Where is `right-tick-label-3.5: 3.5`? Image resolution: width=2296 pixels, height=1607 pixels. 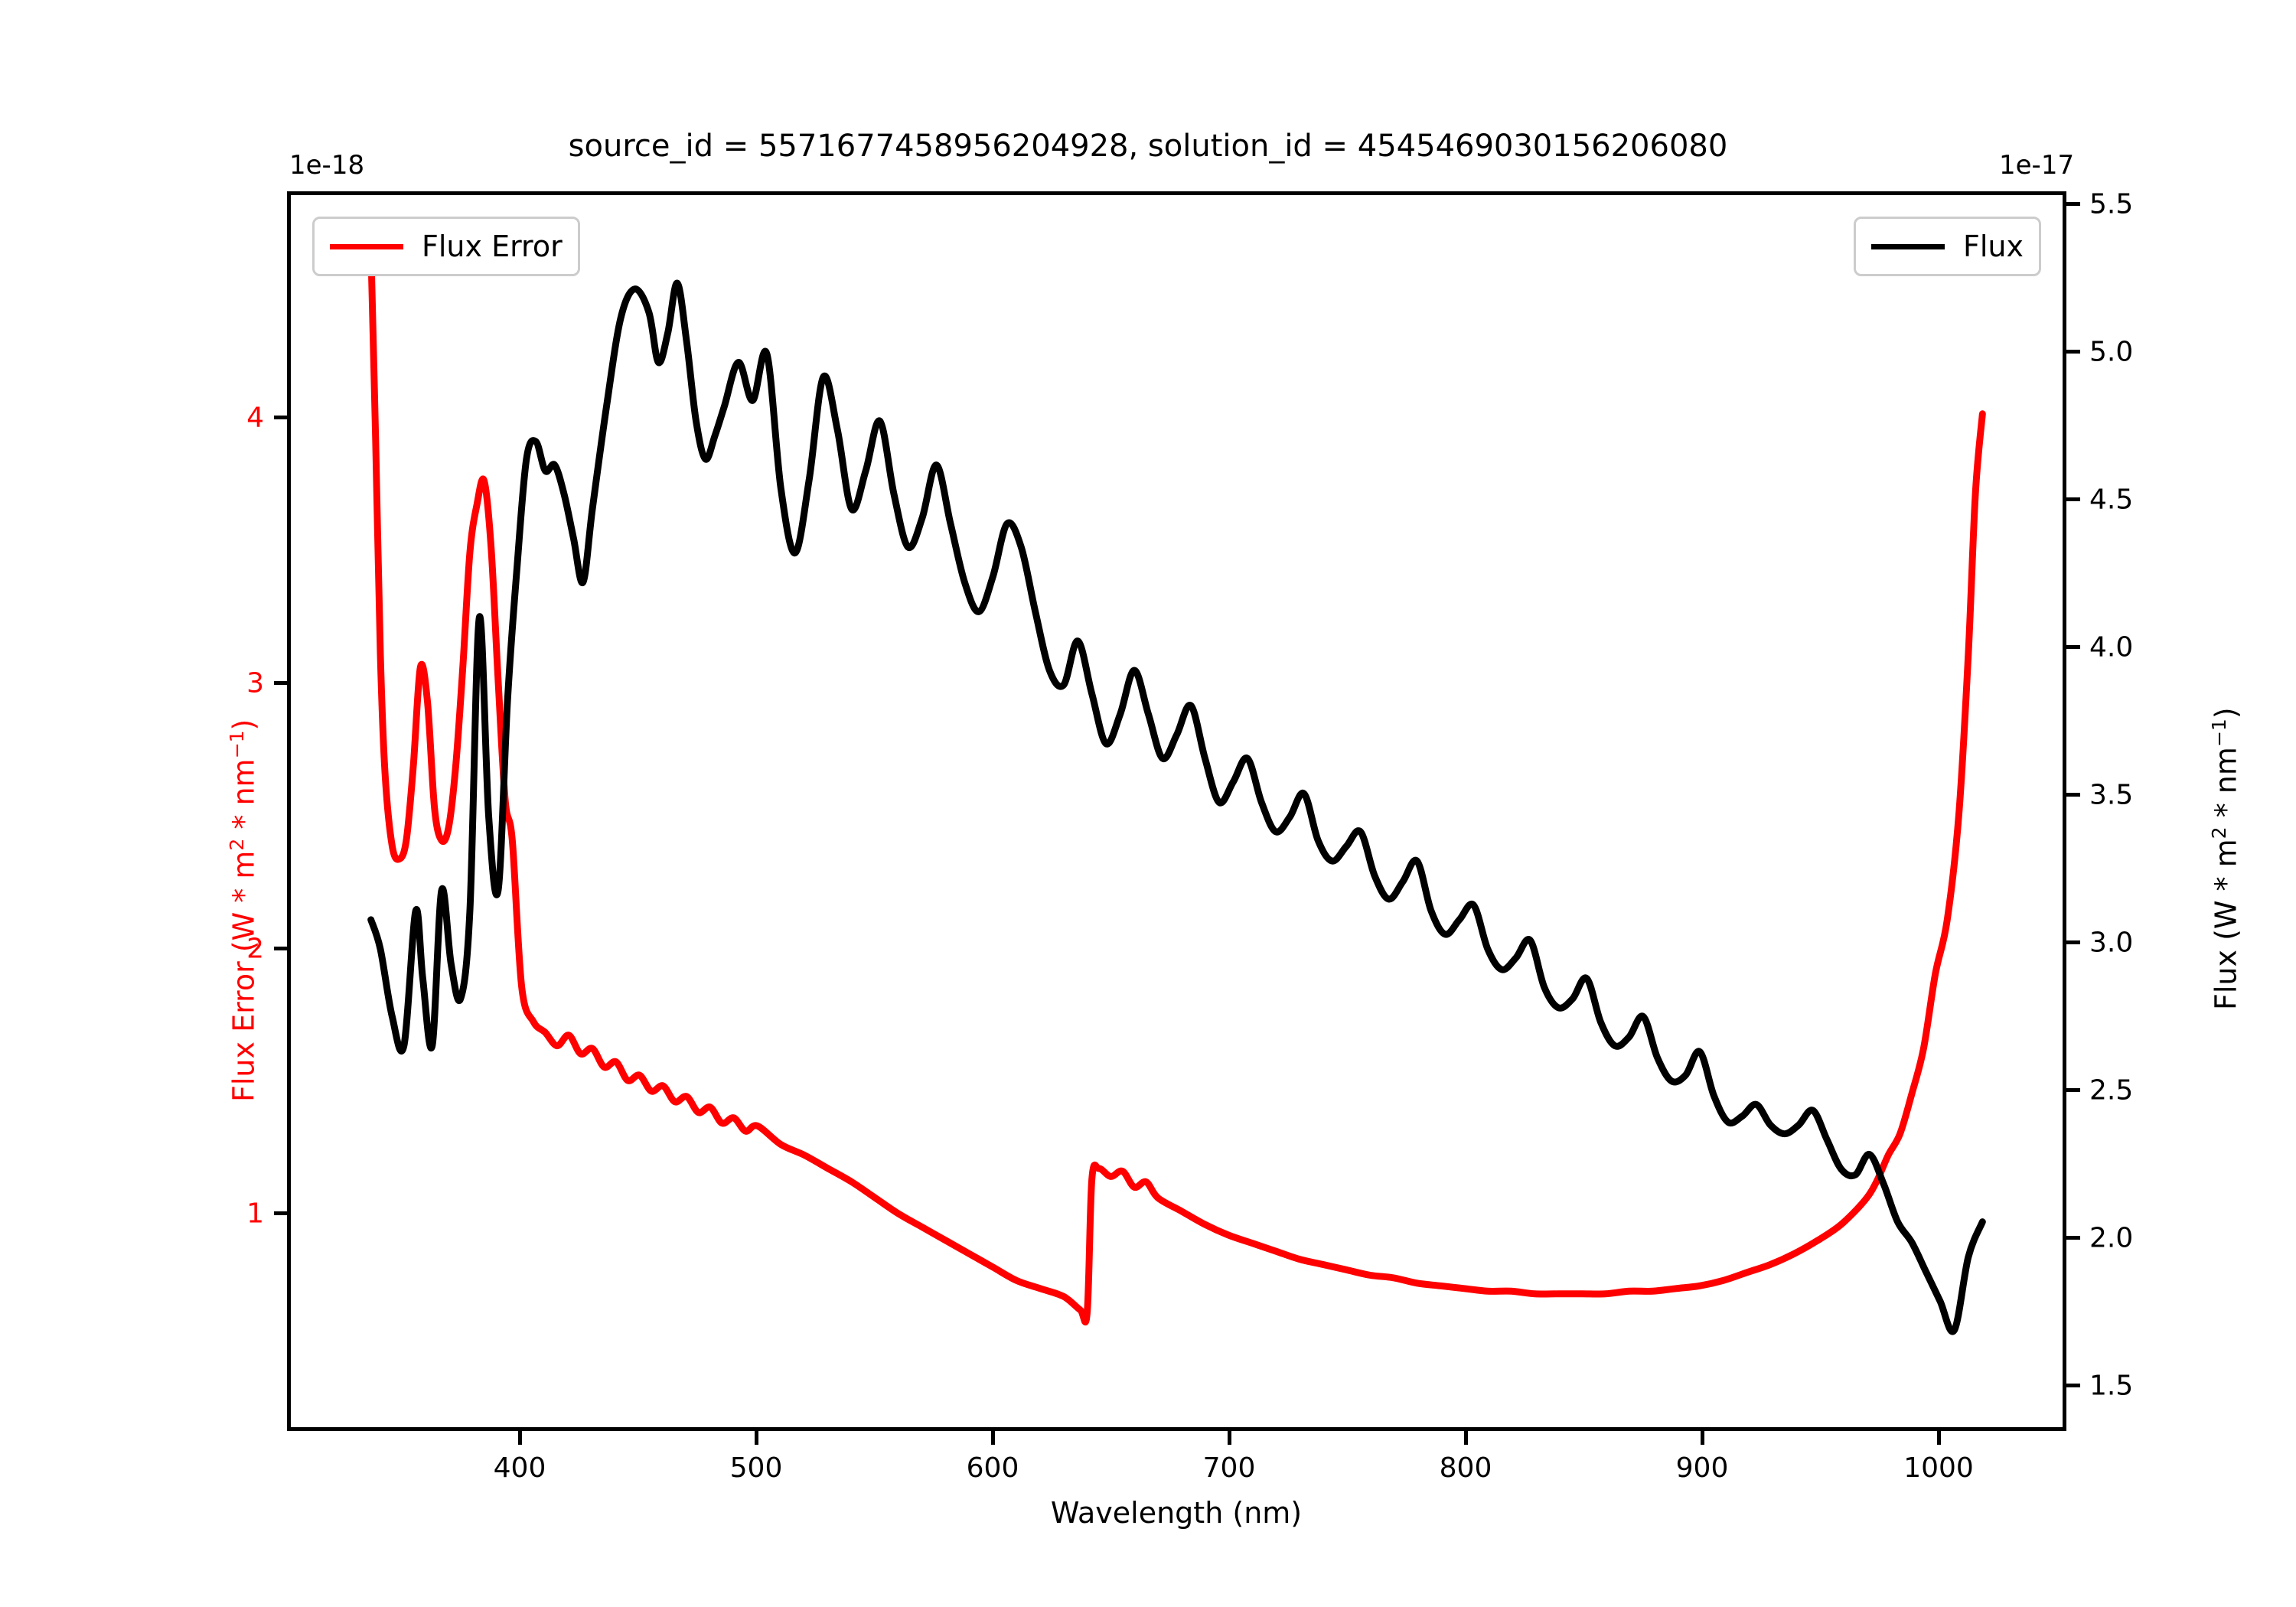
right-tick-label-3.5: 3.5 is located at coordinates (2111, 795).